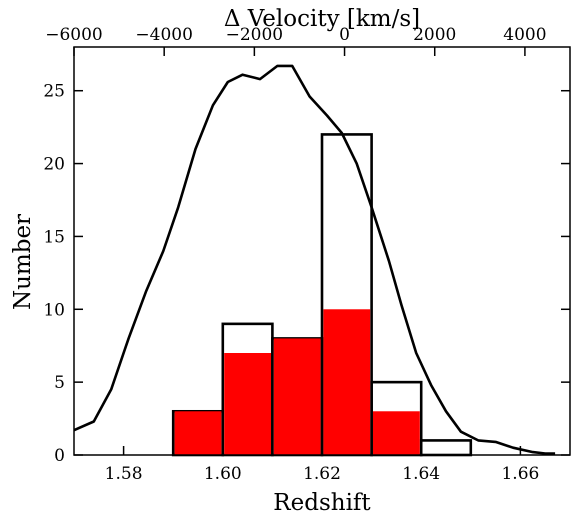 The width and height of the screenshot is (571, 521). What do you see at coordinates (124, 474) in the screenshot?
I see `x-tick-label-1: 1.58` at bounding box center [124, 474].